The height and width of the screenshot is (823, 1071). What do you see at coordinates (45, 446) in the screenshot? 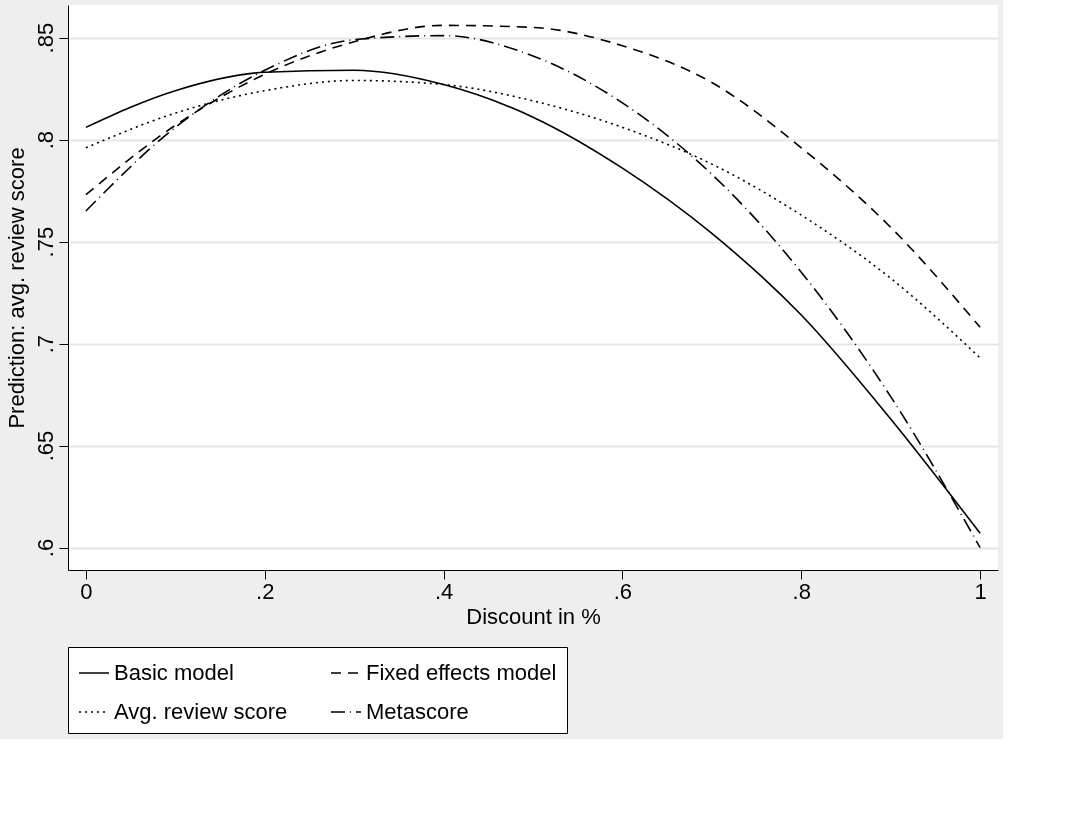
I see `y-tick-label: .65` at bounding box center [45, 446].